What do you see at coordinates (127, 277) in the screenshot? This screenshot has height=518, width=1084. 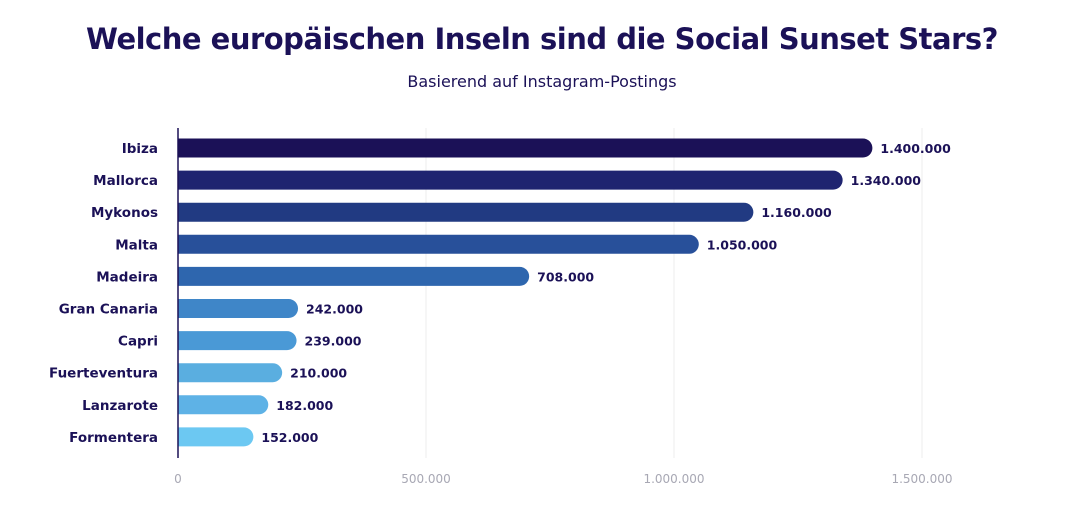 I see `category-label: Madeira` at bounding box center [127, 277].